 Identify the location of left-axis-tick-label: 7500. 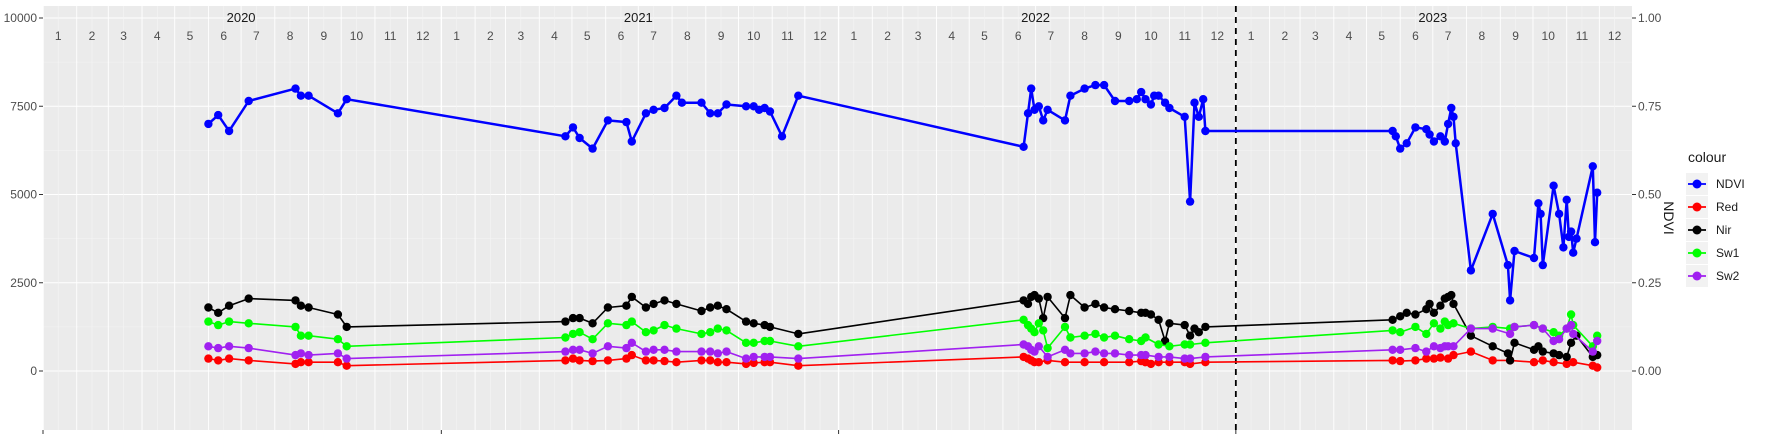
(23, 106).